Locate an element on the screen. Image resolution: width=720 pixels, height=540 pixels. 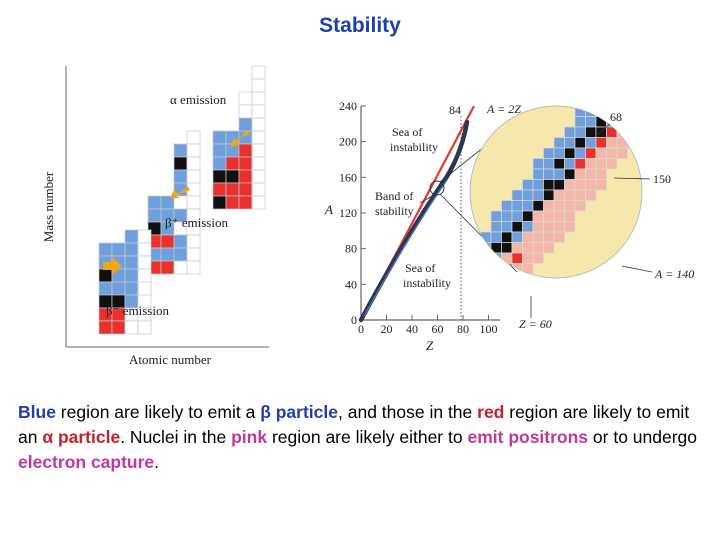
zoom-inset: 68 150 A = 140 Z = 60 is located at coordinates (581, 218).